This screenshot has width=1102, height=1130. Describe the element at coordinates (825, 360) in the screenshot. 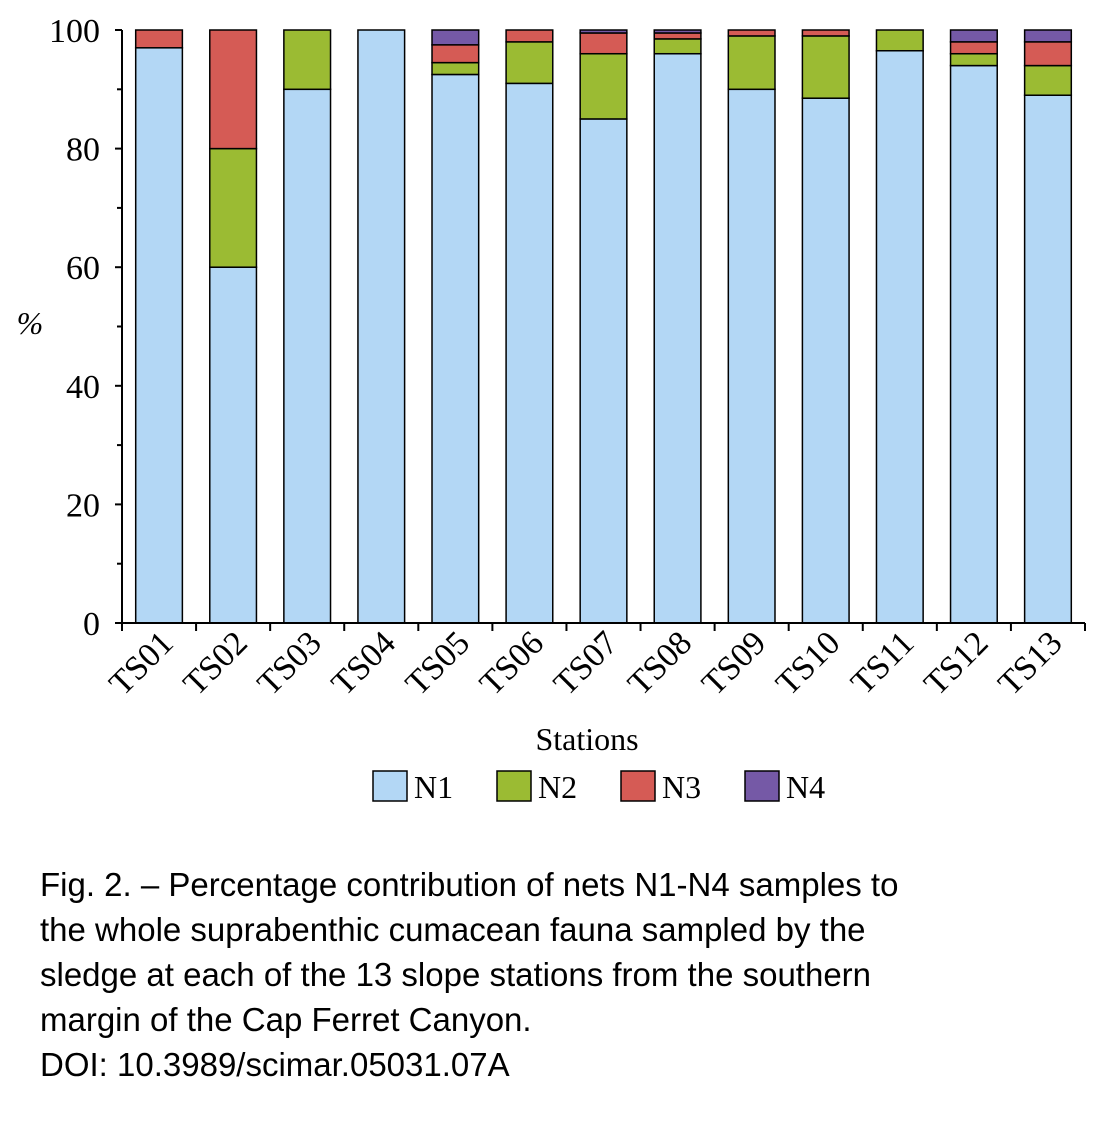

I see `bar-ts10-n1` at that location.